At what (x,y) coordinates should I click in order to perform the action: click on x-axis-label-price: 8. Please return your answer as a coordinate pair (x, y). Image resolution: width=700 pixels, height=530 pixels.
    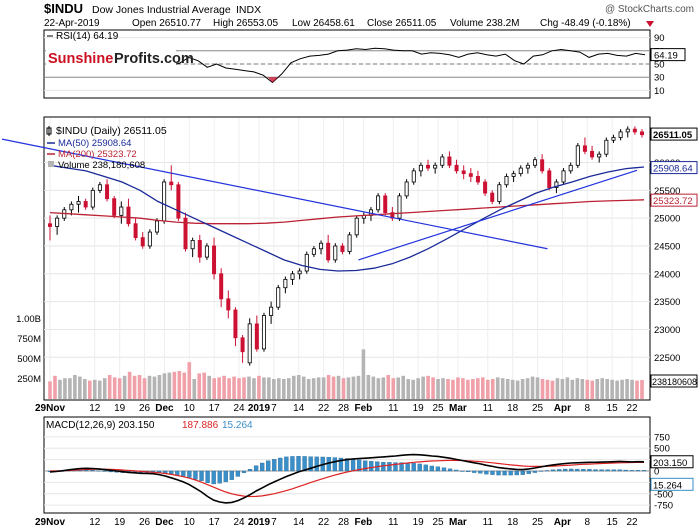
    Looking at the image, I should click on (587, 408).